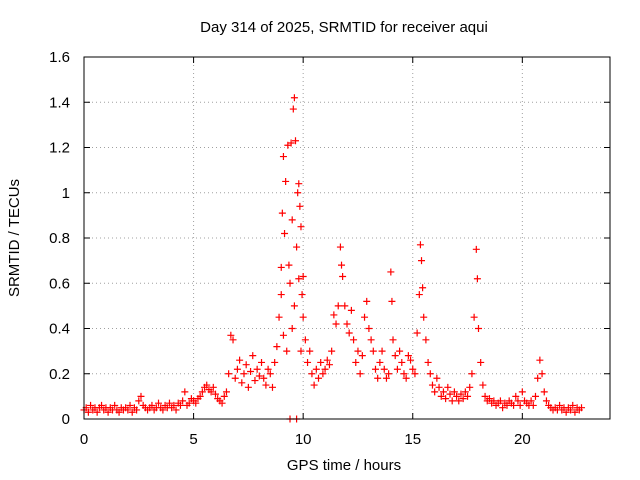 The width and height of the screenshot is (640, 480). I want to click on x-tick-label: 10, so click(303, 439).